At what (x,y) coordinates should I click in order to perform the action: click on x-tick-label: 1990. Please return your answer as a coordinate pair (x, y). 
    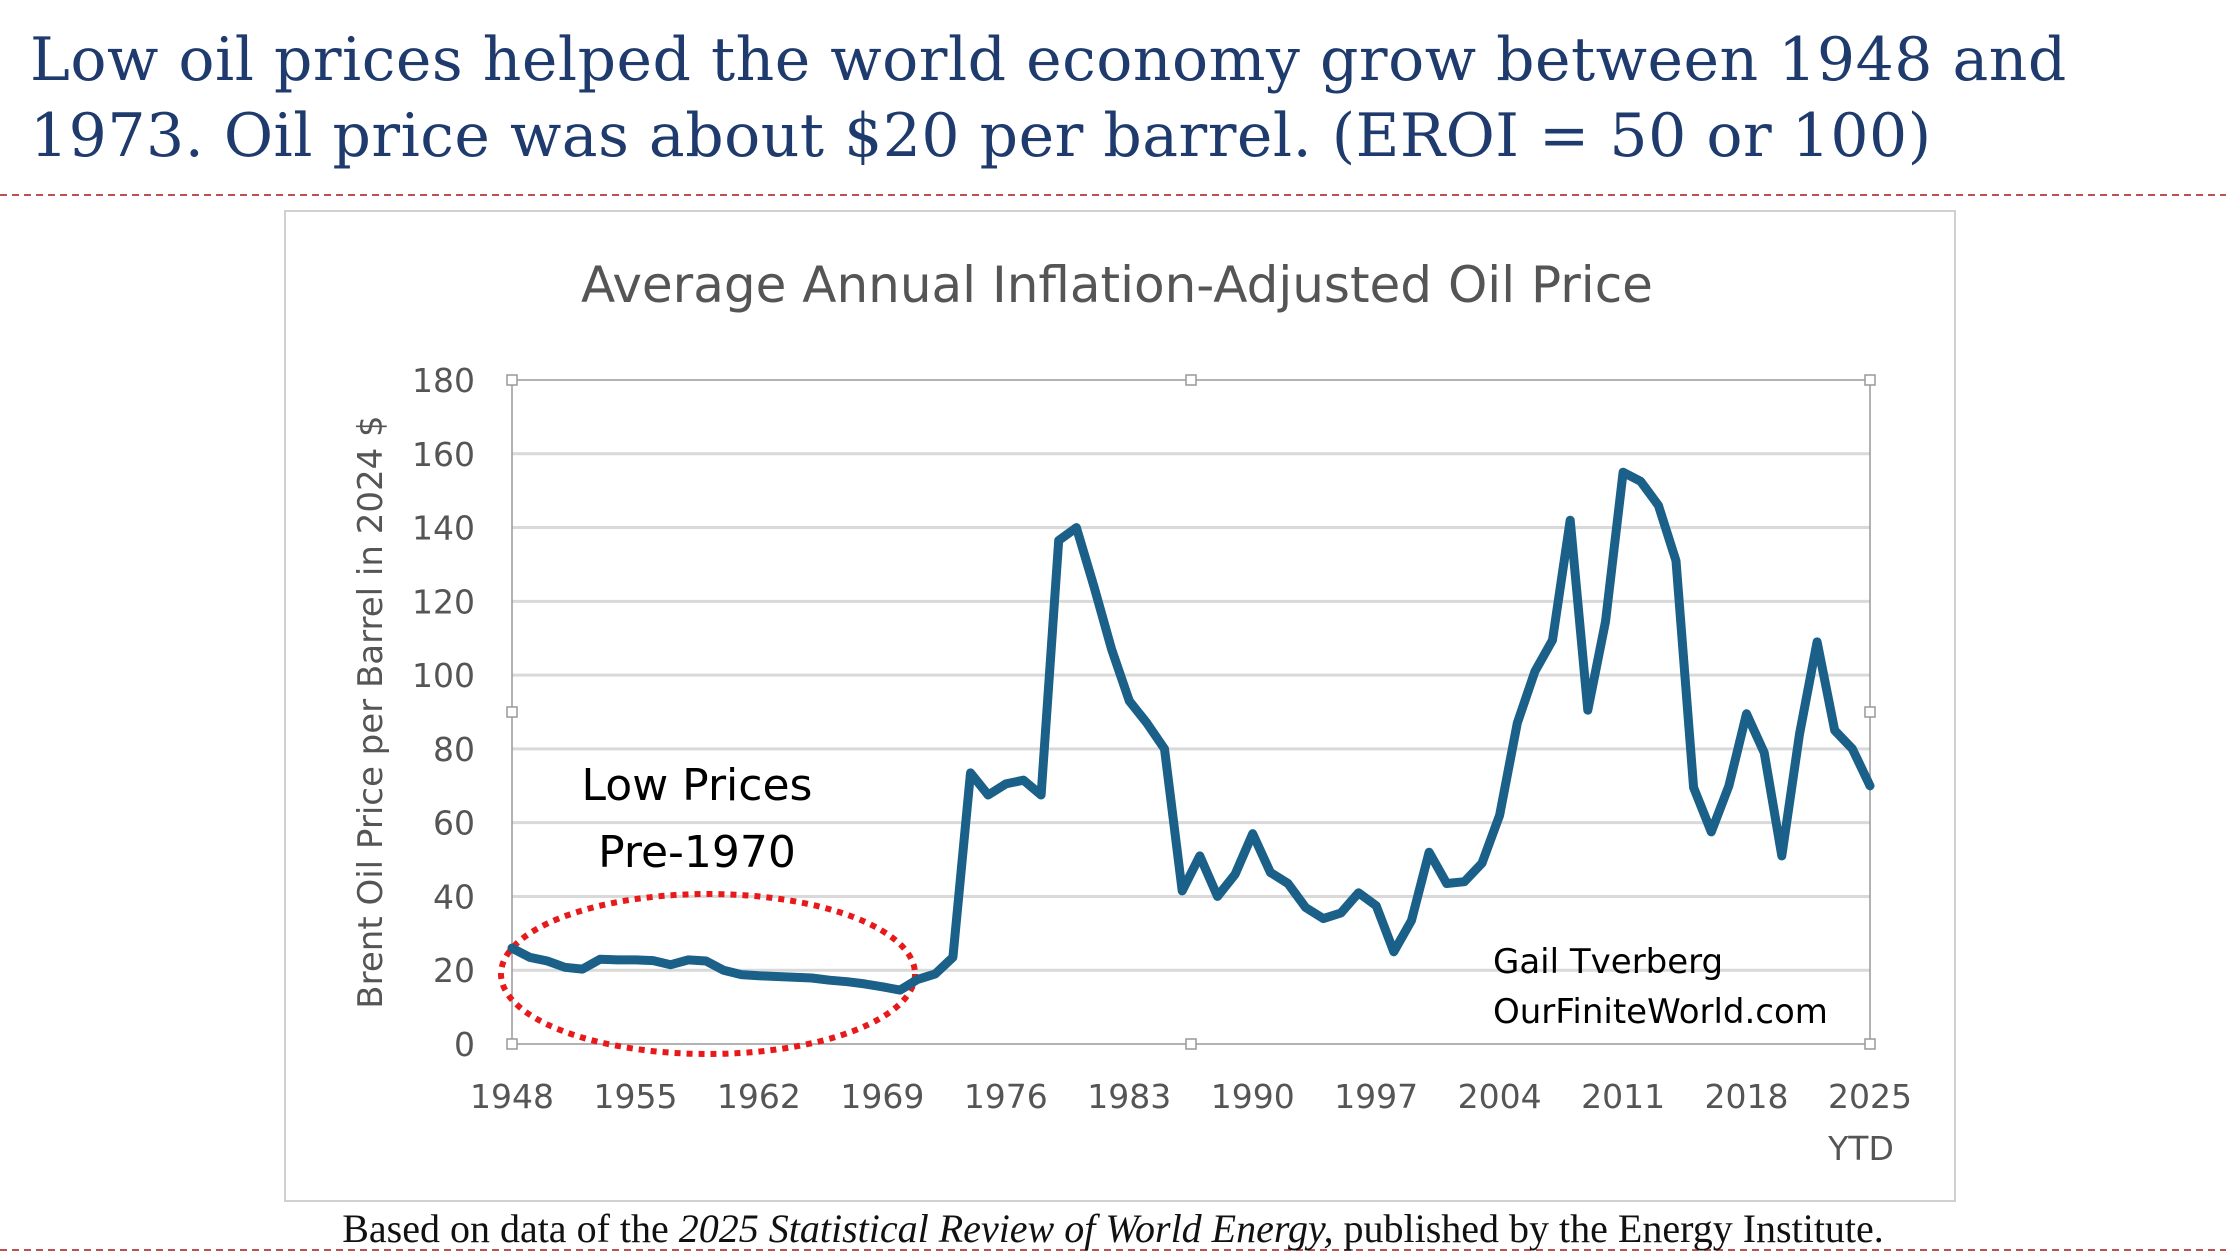
    Looking at the image, I should click on (1253, 1096).